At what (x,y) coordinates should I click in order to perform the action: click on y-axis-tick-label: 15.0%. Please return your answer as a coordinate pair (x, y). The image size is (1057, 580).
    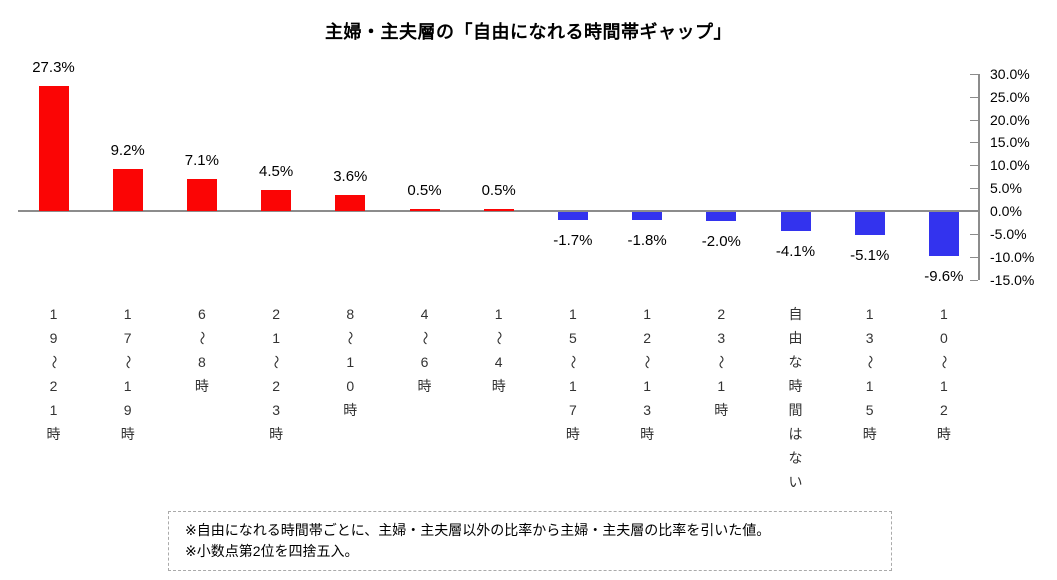
    Looking at the image, I should click on (1010, 142).